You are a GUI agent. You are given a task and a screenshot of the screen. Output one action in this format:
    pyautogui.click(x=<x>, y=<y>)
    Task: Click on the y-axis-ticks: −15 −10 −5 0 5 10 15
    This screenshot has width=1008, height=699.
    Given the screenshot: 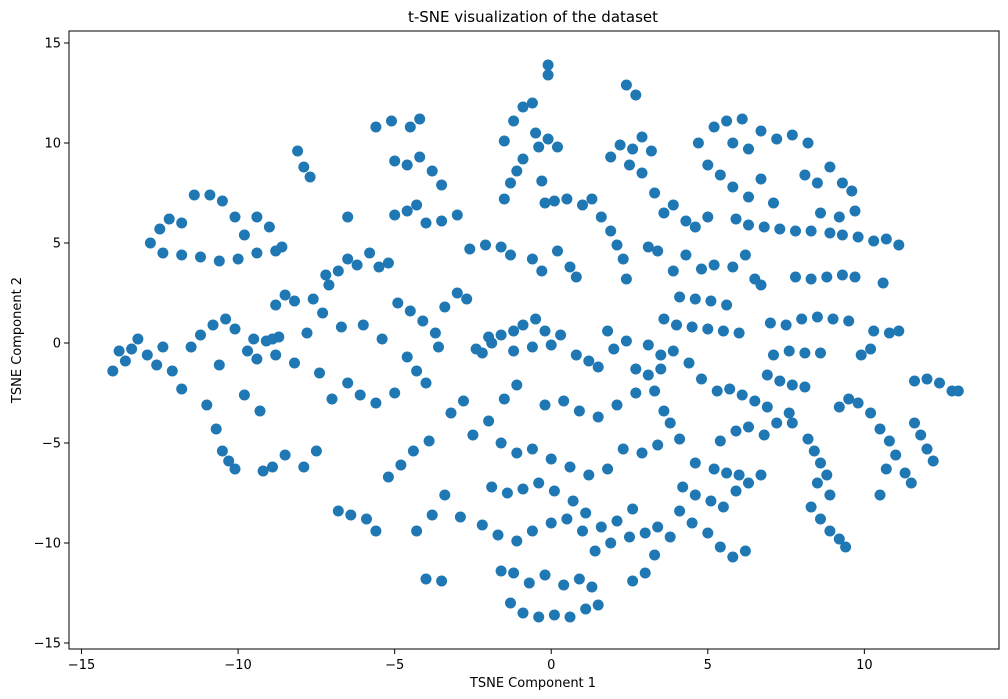 What is the action you would take?
    pyautogui.click(x=51, y=344)
    